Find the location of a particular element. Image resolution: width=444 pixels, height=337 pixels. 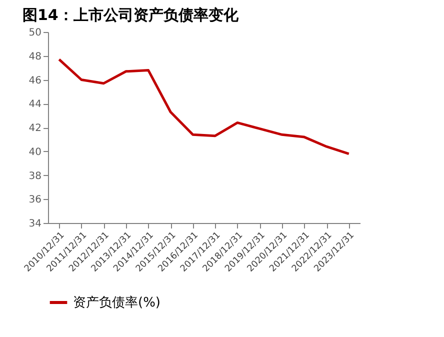

y-tick-label: 48 is located at coordinates (35, 56).